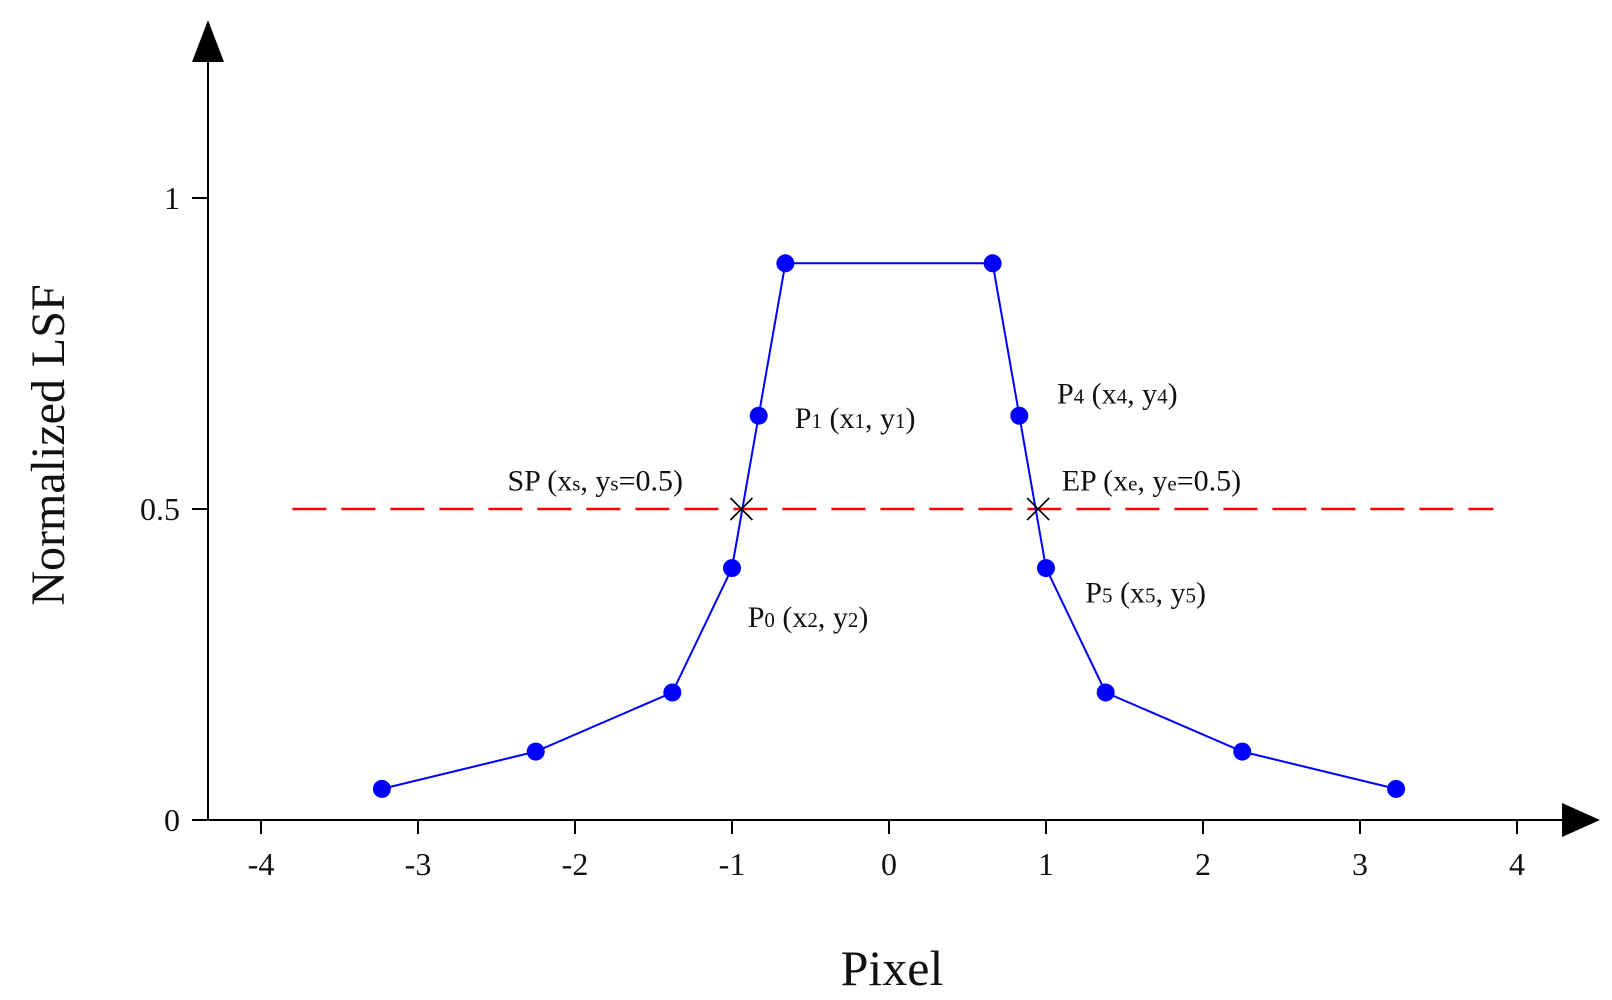 The height and width of the screenshot is (1000, 1612). I want to click on x-tick-label: 4, so click(1517, 864).